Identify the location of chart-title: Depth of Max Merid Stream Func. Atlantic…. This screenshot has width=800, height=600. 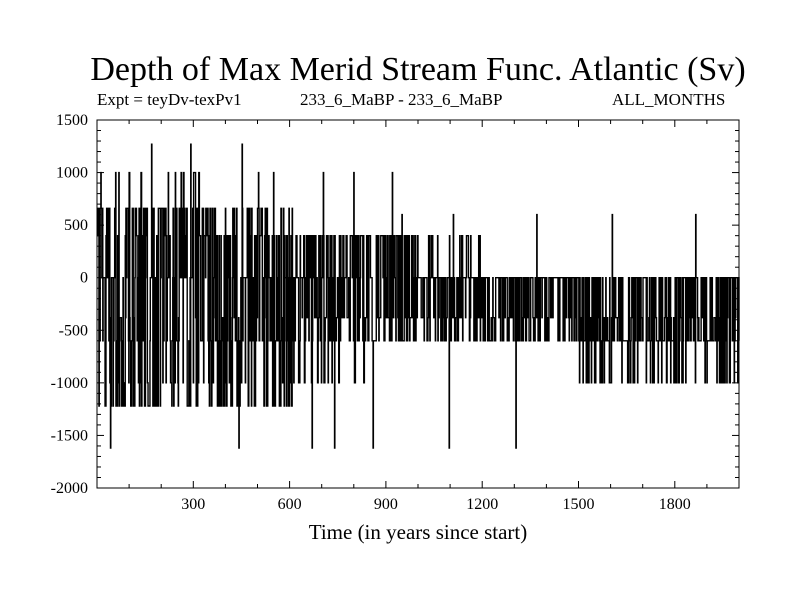
(418, 69).